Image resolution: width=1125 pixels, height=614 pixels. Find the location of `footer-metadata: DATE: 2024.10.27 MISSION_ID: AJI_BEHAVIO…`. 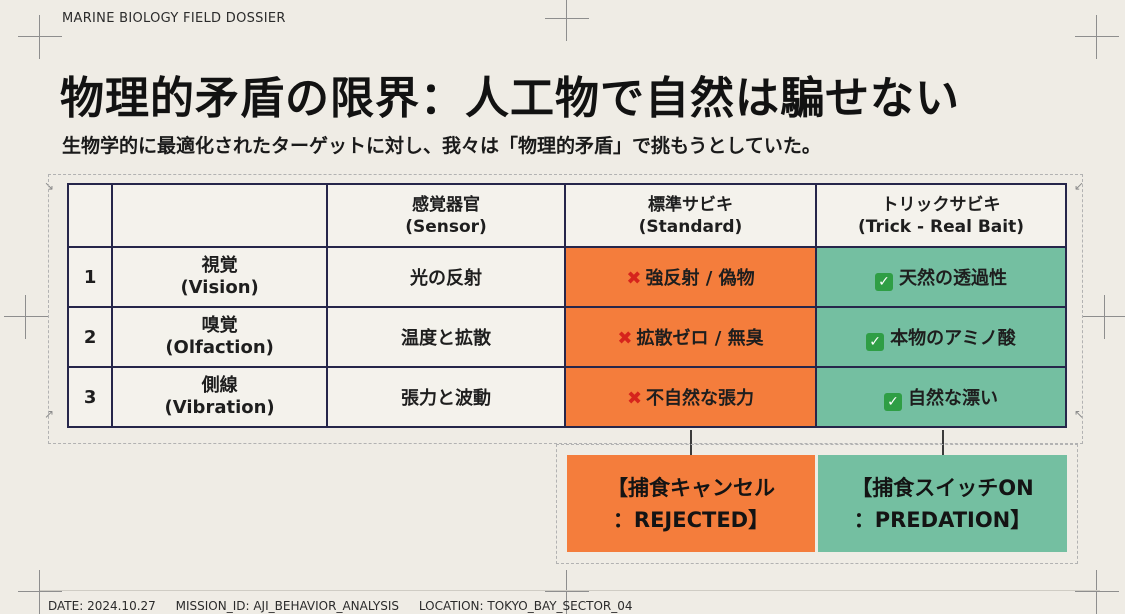

footer-metadata: DATE: 2024.10.27 MISSION_ID: AJI_BEHAVIO… is located at coordinates (348, 606).